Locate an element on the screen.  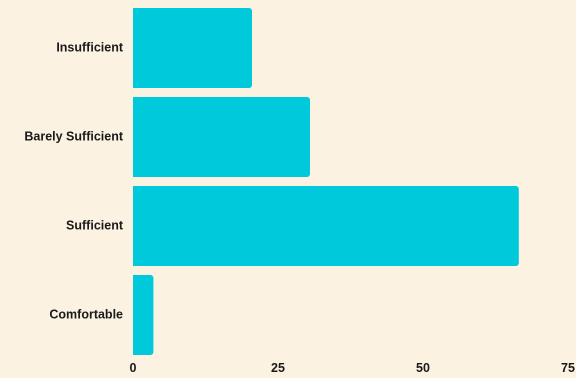
category-label-comfortable: Comfortable is located at coordinates (86, 314).